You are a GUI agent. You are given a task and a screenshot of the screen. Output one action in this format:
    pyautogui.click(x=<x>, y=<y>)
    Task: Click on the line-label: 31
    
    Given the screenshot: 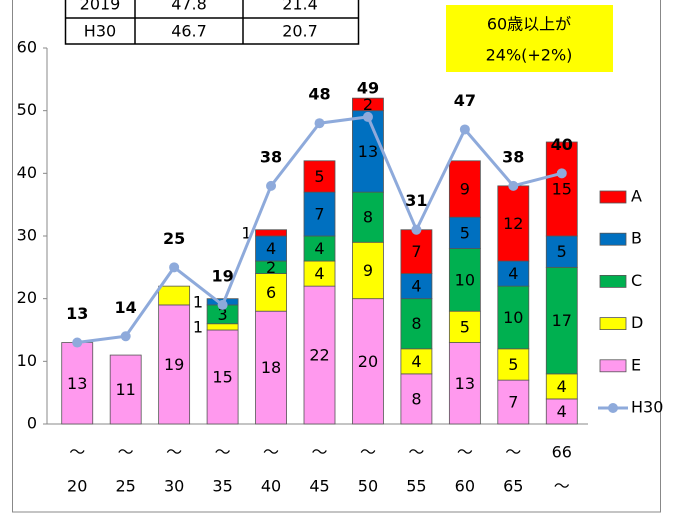 What is the action you would take?
    pyautogui.click(x=416, y=200)
    